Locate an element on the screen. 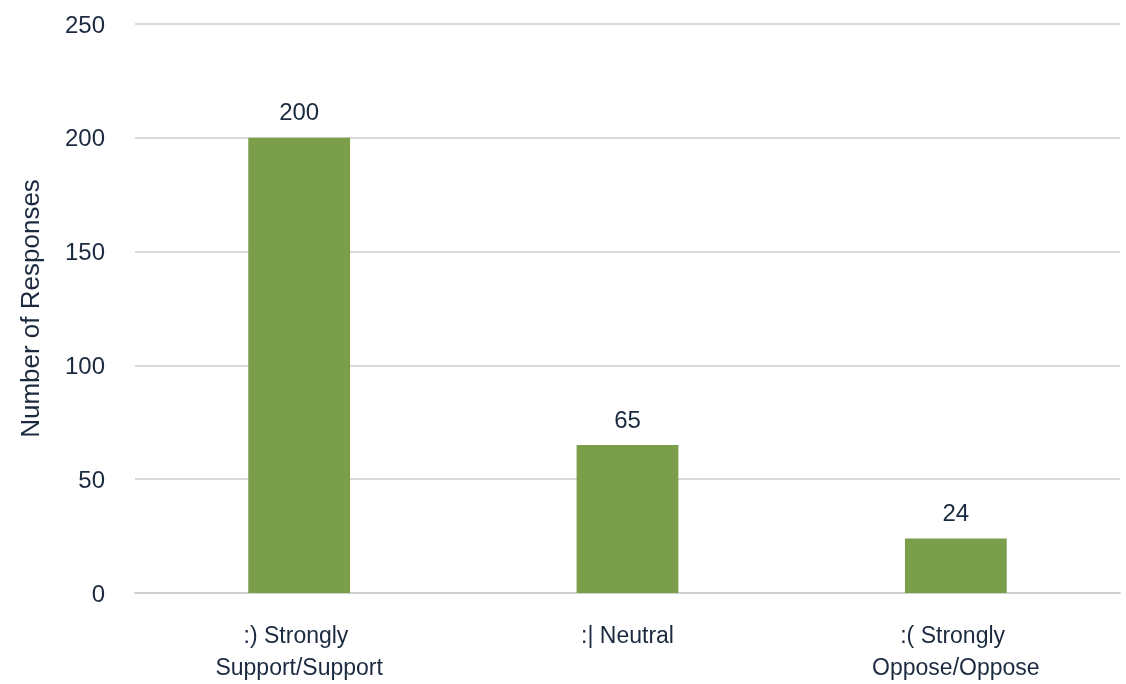  x-tick-label: :) Strongly Support/Support is located at coordinates (299, 651).